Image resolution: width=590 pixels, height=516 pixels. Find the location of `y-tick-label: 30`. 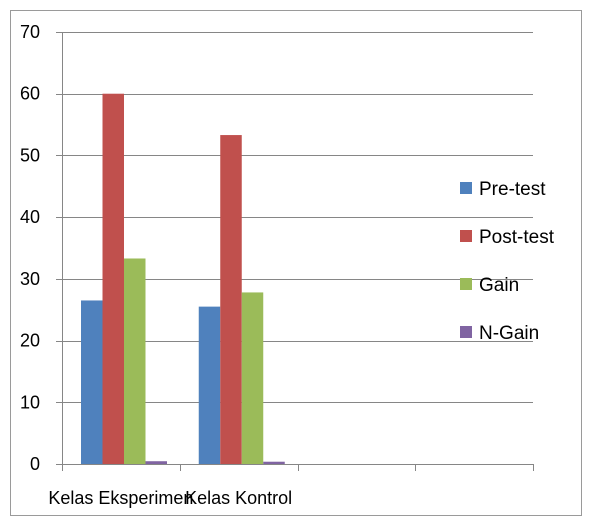

y-tick-label: 30 is located at coordinates (30, 279).